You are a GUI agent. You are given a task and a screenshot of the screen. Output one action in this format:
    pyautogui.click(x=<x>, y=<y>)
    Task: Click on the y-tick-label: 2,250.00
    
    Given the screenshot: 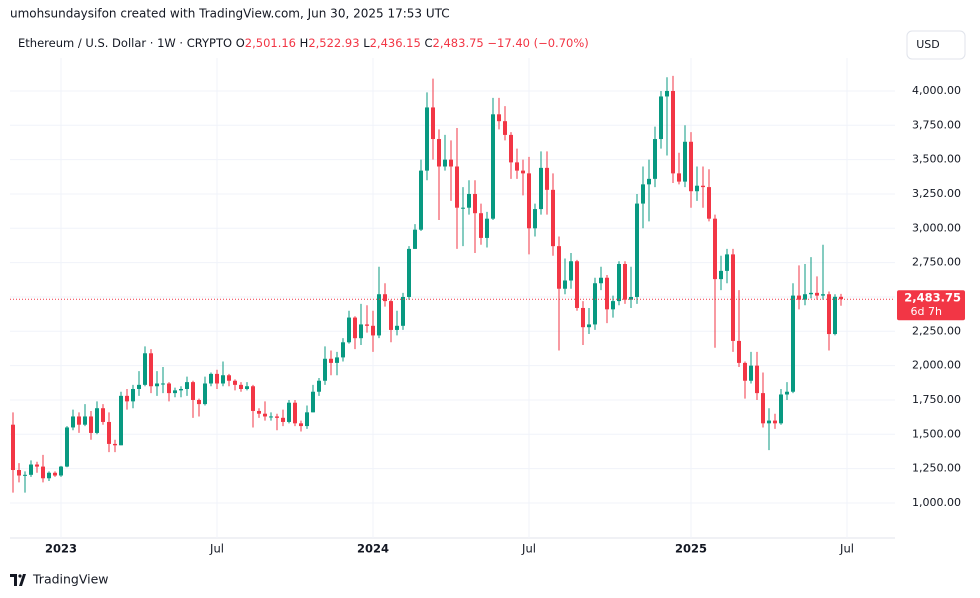 What is the action you would take?
    pyautogui.click(x=936, y=330)
    